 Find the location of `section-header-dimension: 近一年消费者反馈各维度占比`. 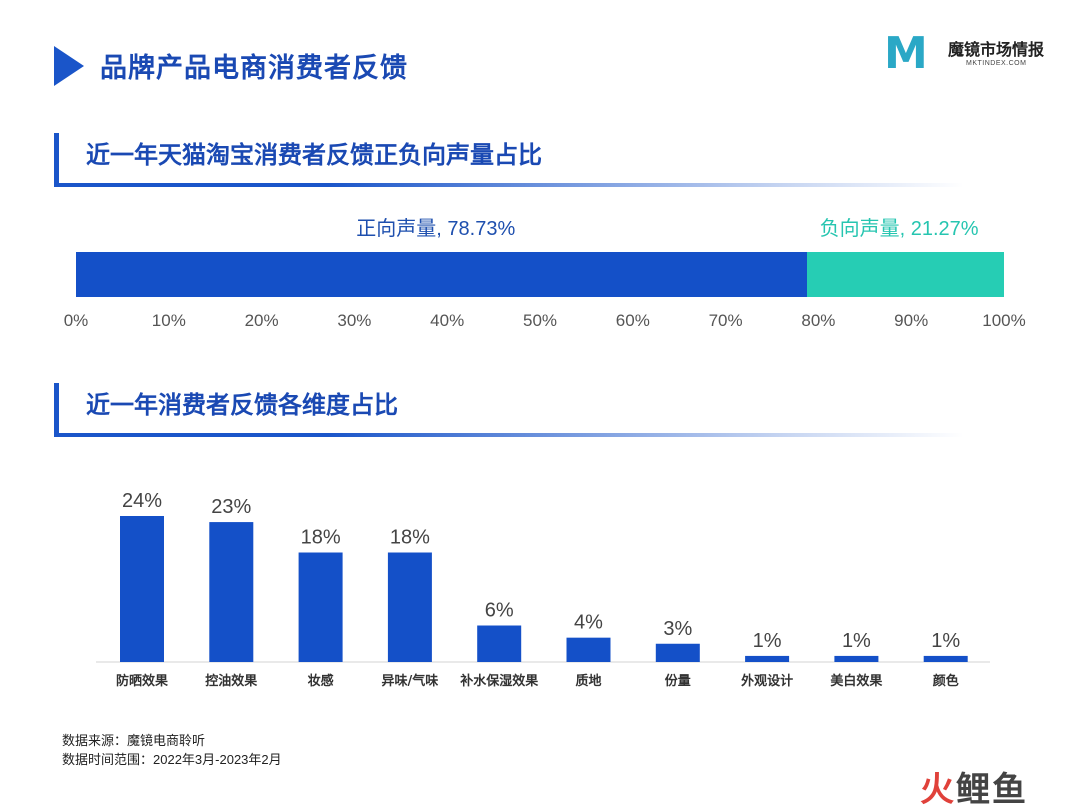

section-header-dimension: 近一年消费者反馈各维度占比 is located at coordinates (509, 410).